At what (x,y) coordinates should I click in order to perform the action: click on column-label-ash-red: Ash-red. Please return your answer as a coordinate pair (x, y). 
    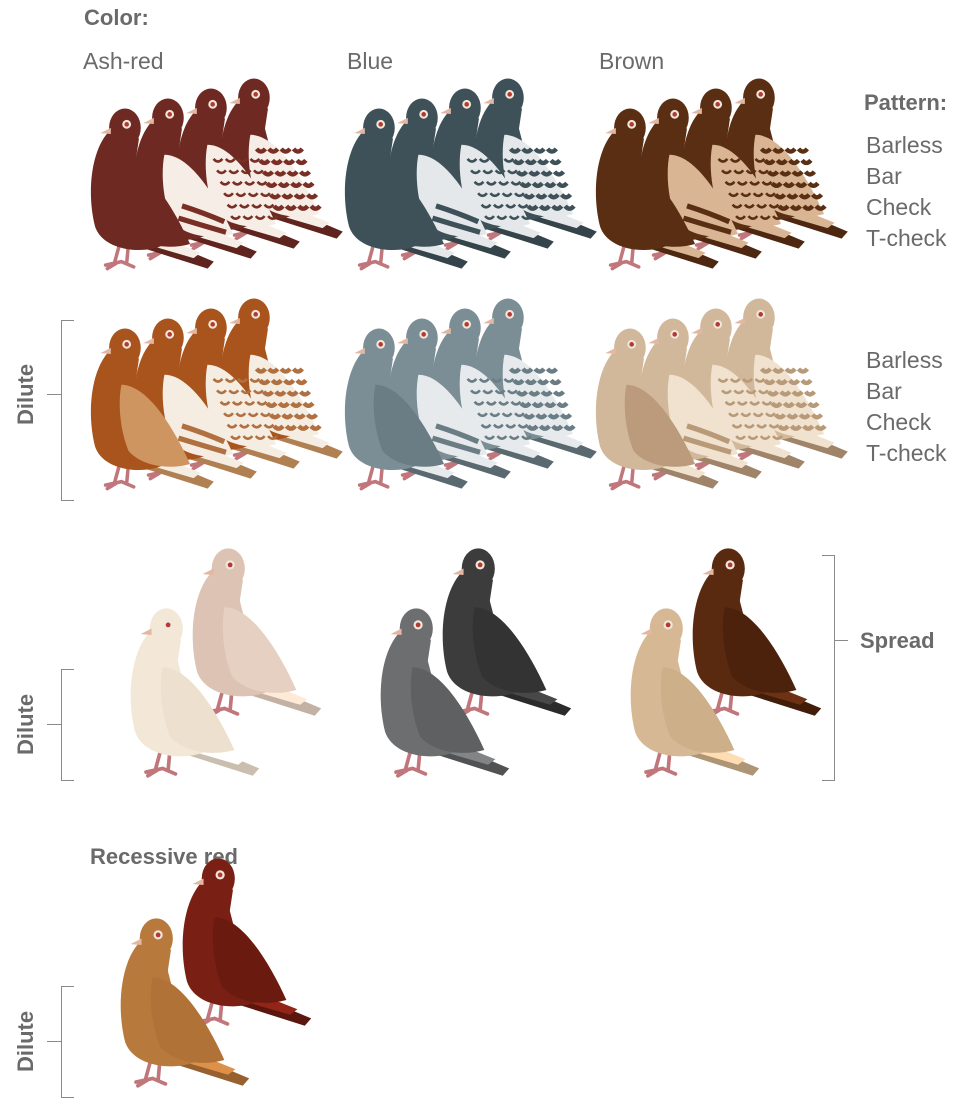
    Looking at the image, I should click on (123, 61).